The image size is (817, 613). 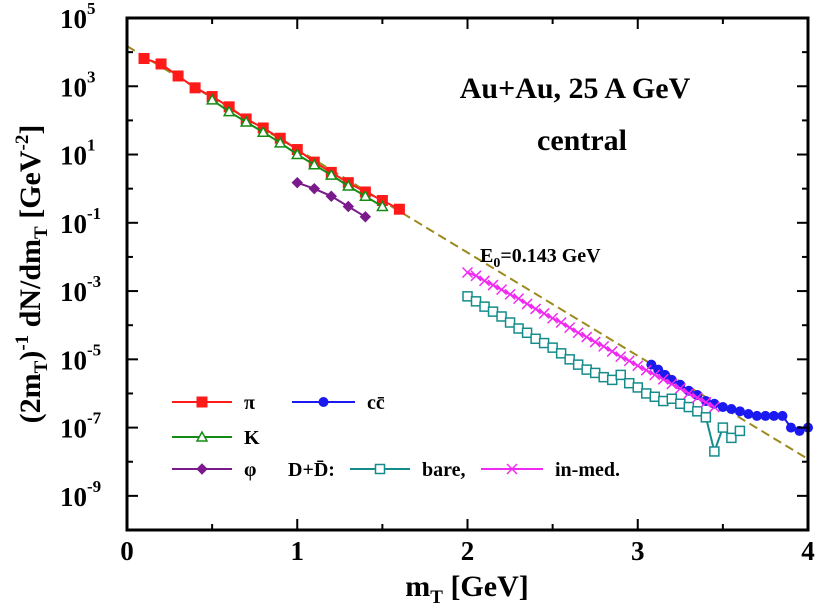 What do you see at coordinates (216, 438) in the screenshot?
I see `legend-item-1: K` at bounding box center [216, 438].